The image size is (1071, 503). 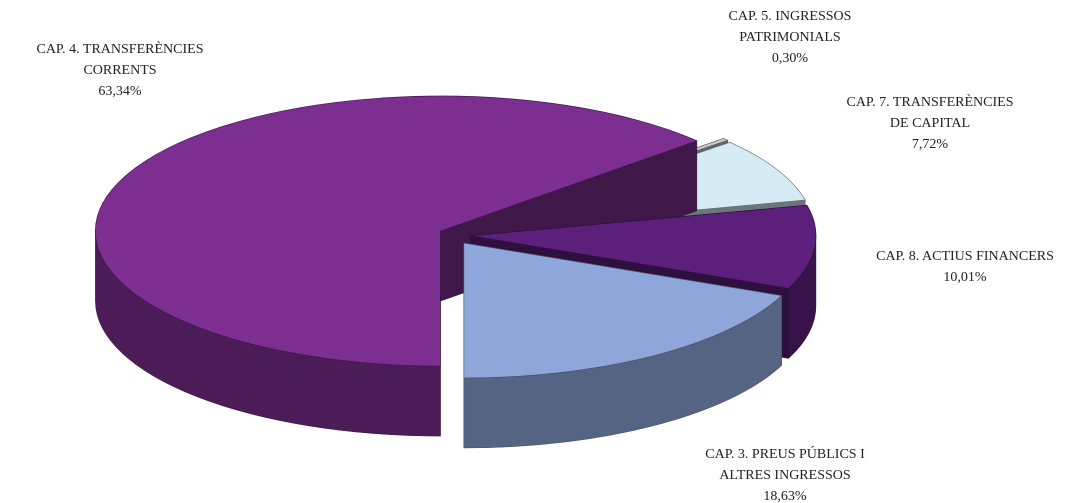 What do you see at coordinates (965, 277) in the screenshot?
I see `value-label: 10,01%` at bounding box center [965, 277].